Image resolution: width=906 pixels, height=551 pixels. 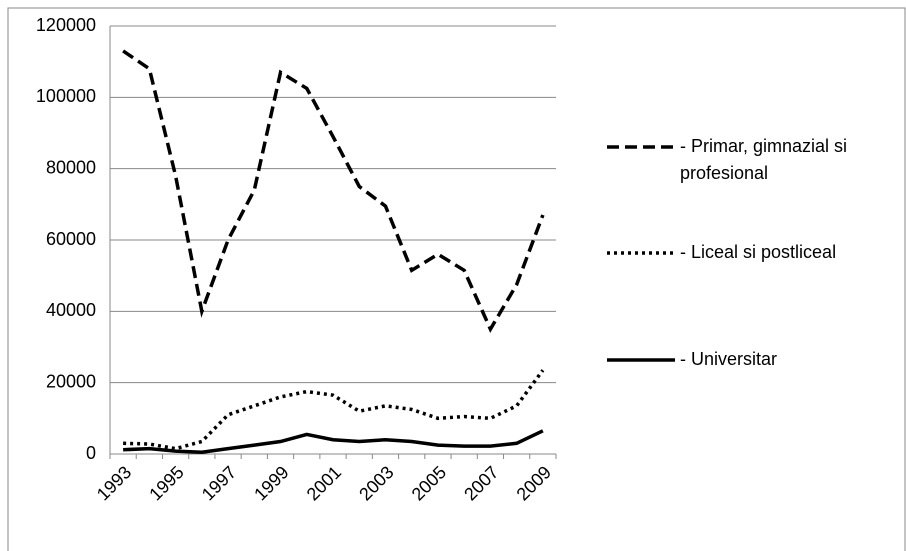 I want to click on y-tick-label: 40000, so click(x=71, y=310).